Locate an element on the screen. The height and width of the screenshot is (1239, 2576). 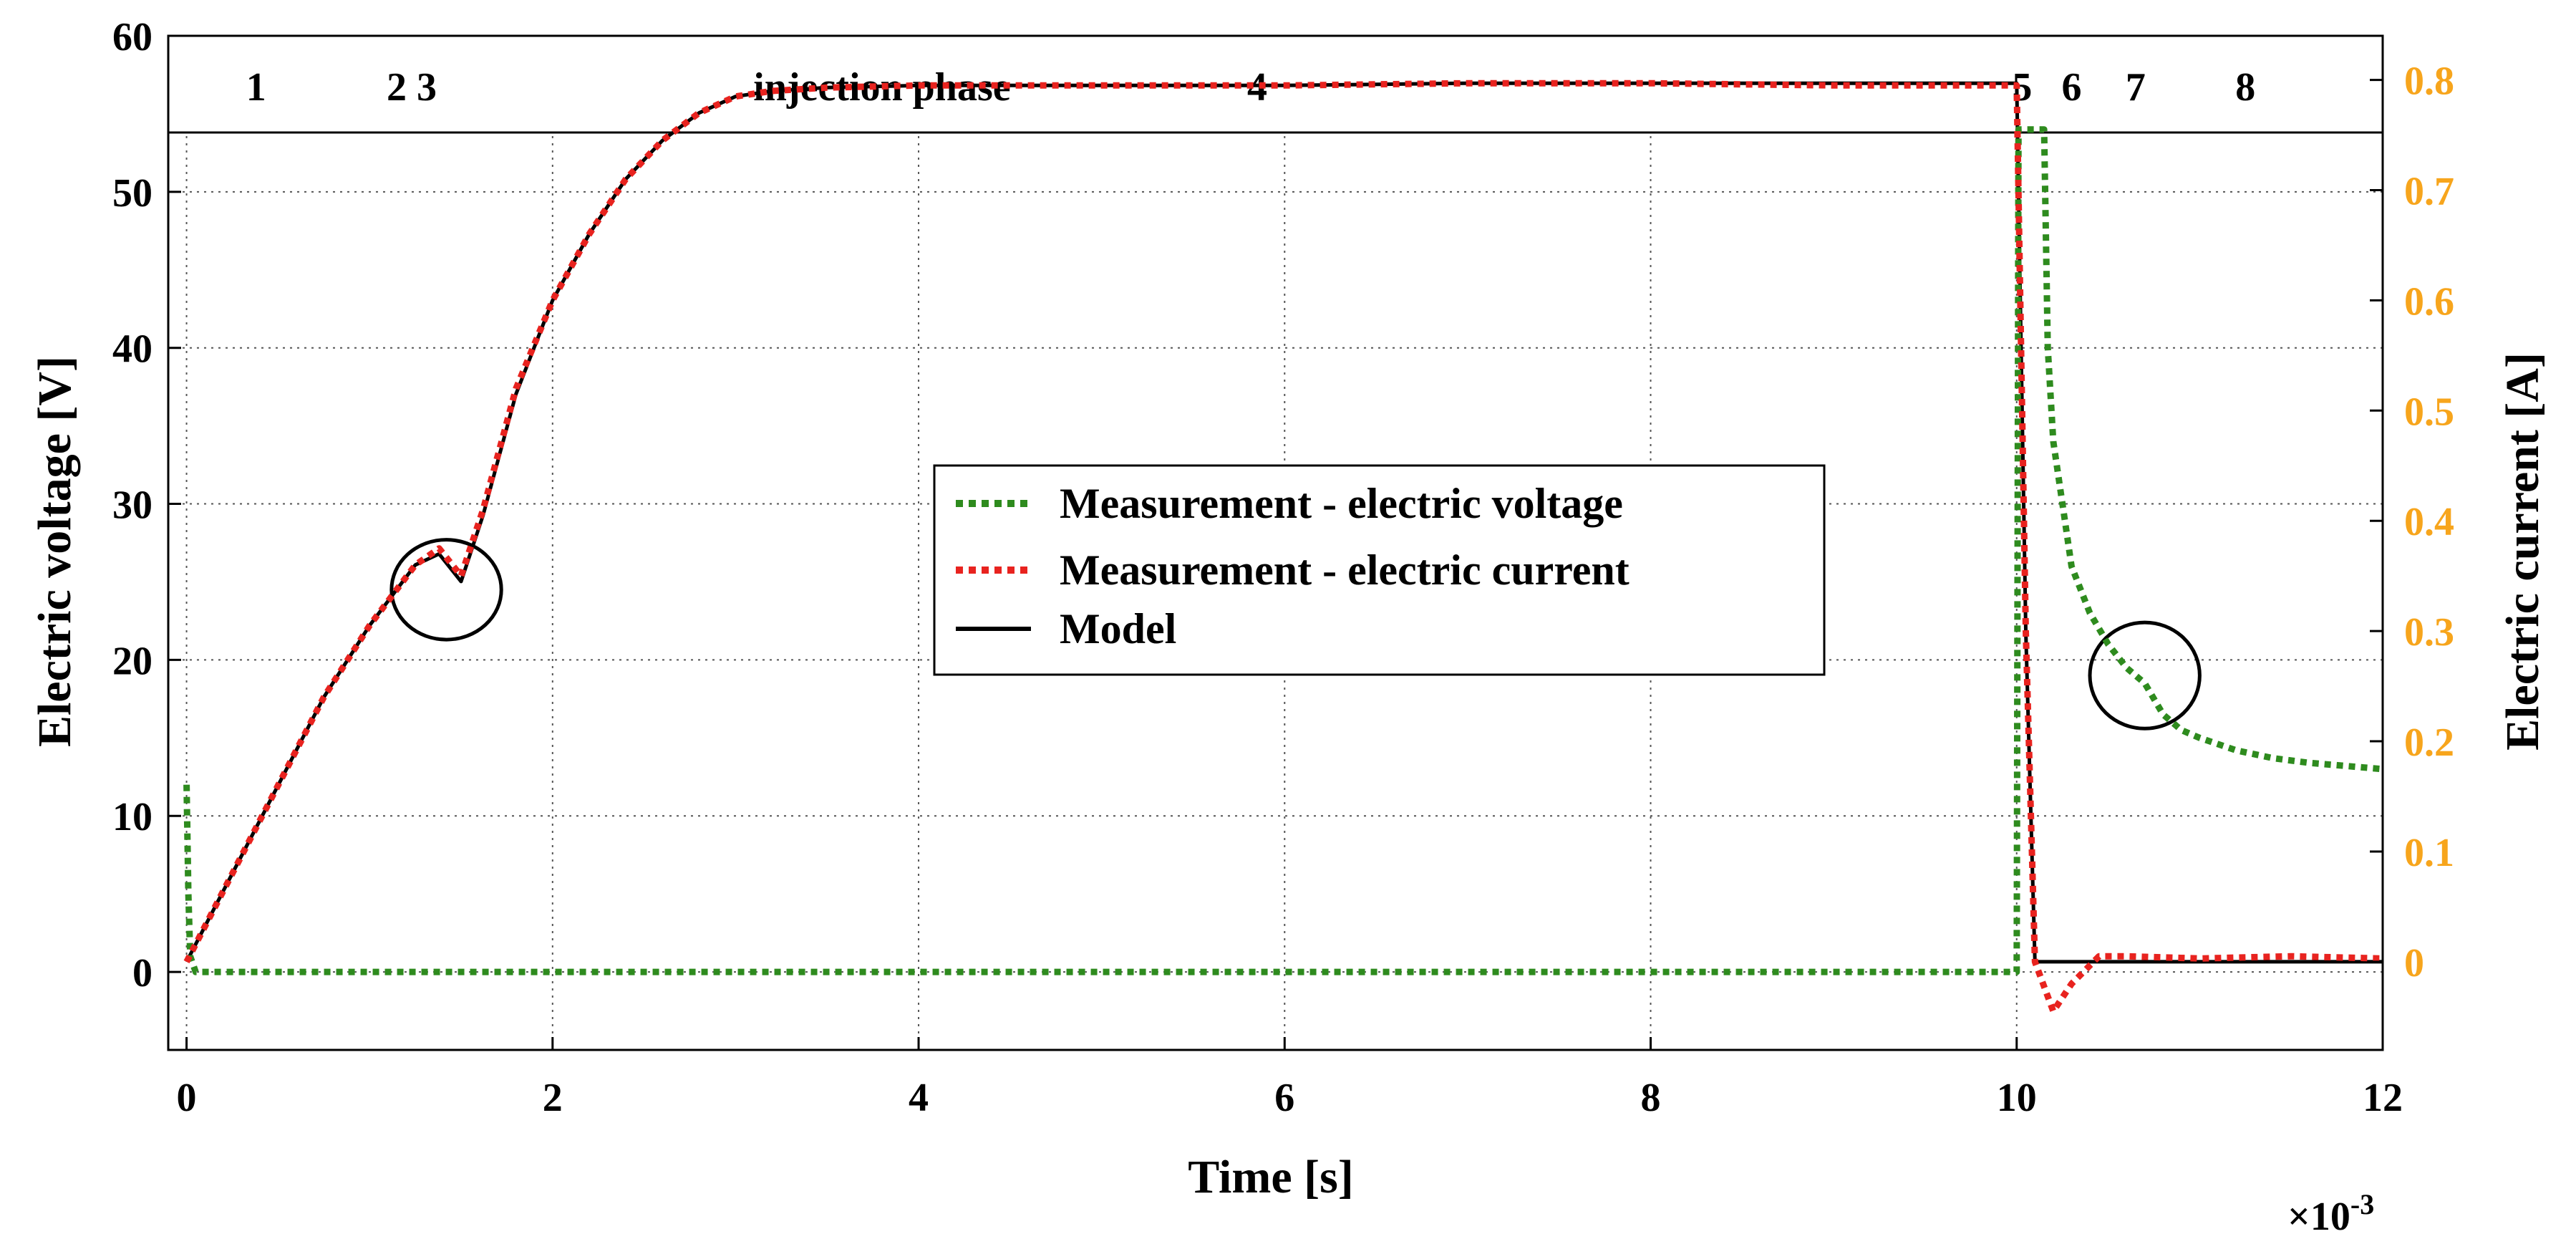
y-right-tick-label: 0 is located at coordinates (2414, 963).